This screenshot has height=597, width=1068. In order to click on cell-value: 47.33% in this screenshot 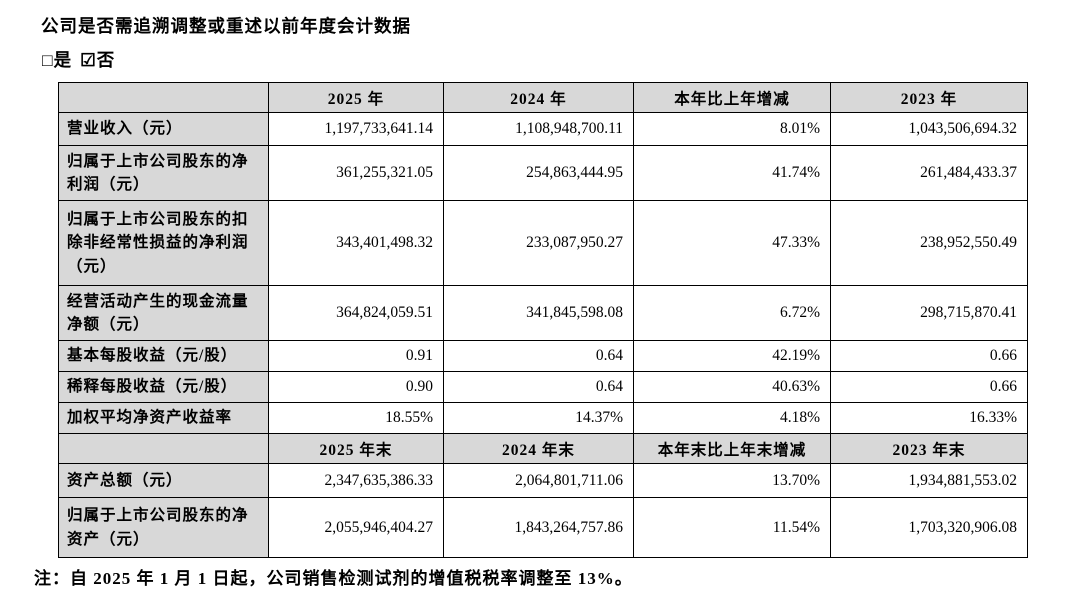, I will do `click(732, 243)`.